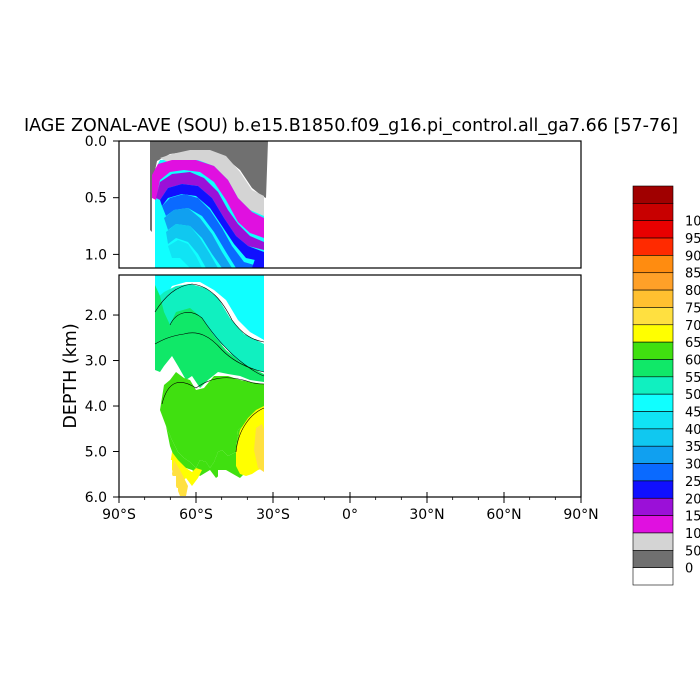 The height and width of the screenshot is (700, 700). Describe the element at coordinates (580, 515) in the screenshot. I see `x-tick-label: 90°N` at that location.